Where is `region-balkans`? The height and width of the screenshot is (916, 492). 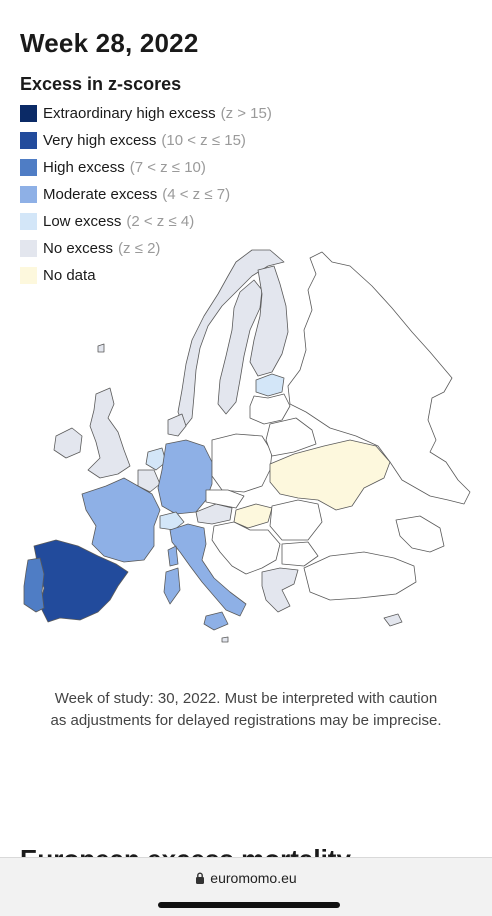 region-balkans is located at coordinates (246, 548).